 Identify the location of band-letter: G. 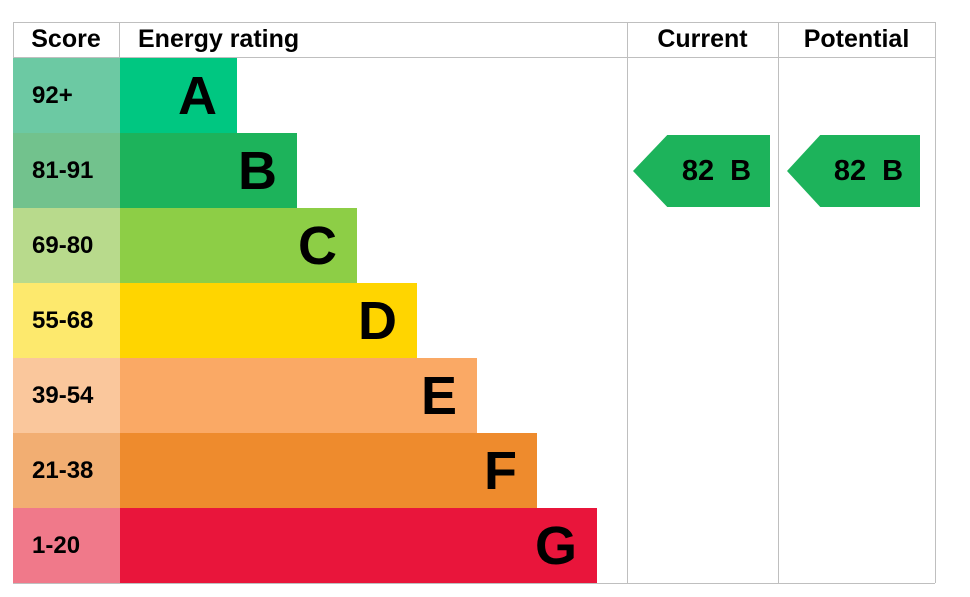
(555, 545).